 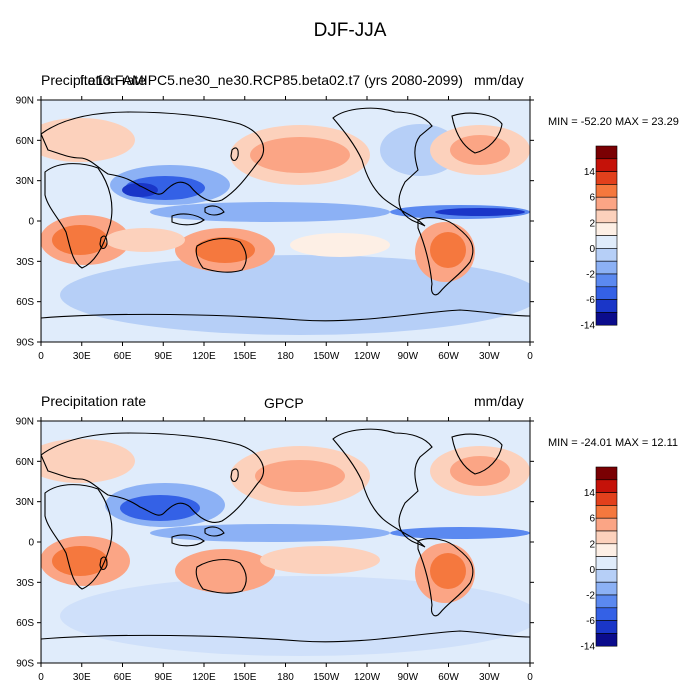 What do you see at coordinates (94, 80) in the screenshot?
I see `panel-1-left-title: Precipitation rate` at bounding box center [94, 80].